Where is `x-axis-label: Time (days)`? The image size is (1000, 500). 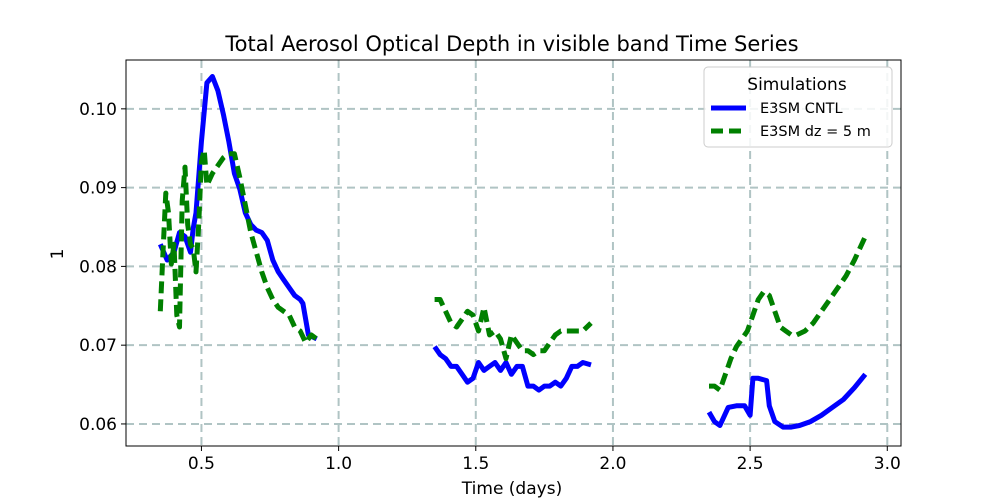
x-axis-label: Time (days) is located at coordinates (511, 489).